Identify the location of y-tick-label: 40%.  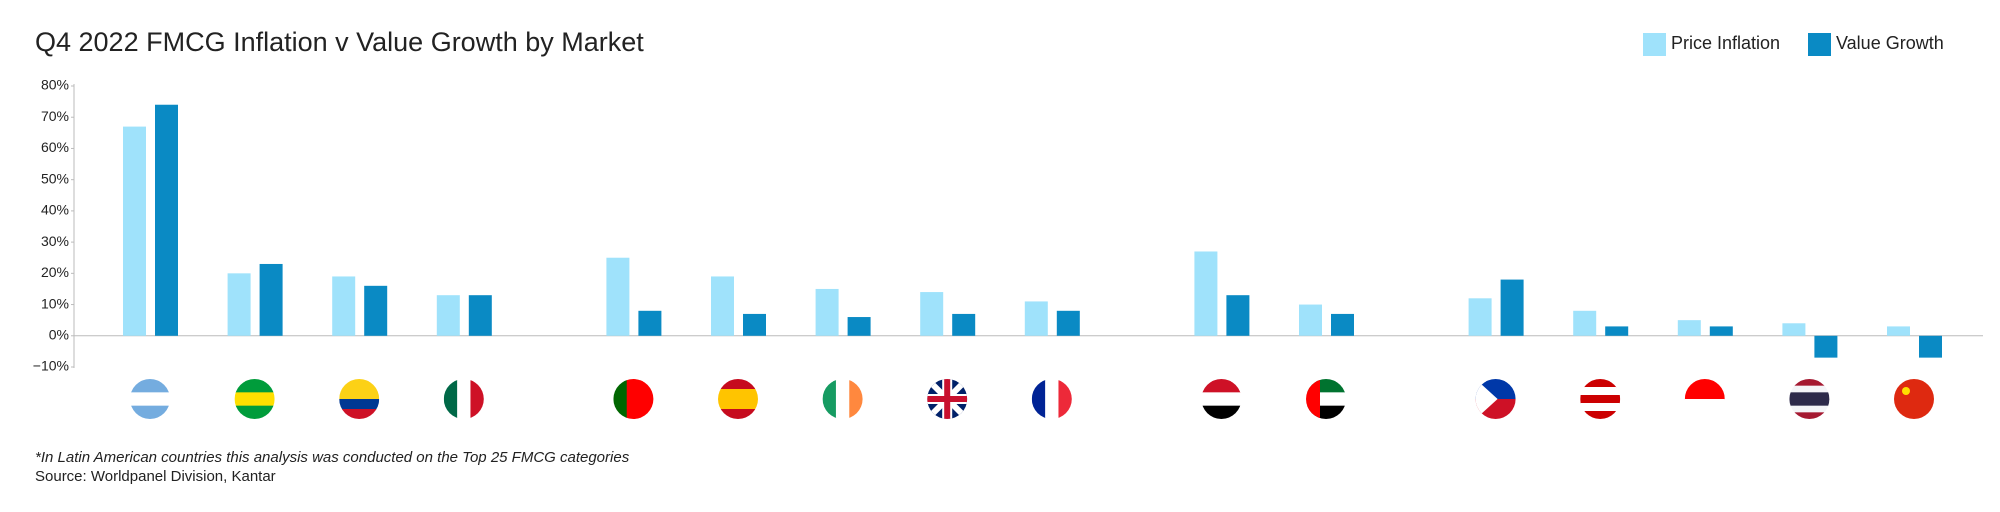
(55, 210).